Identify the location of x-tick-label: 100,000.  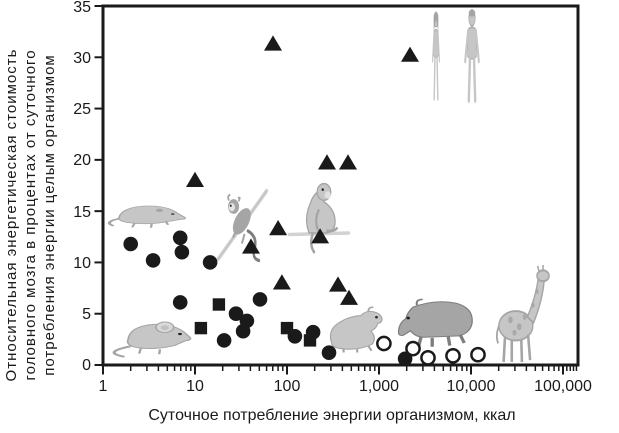
(563, 386).